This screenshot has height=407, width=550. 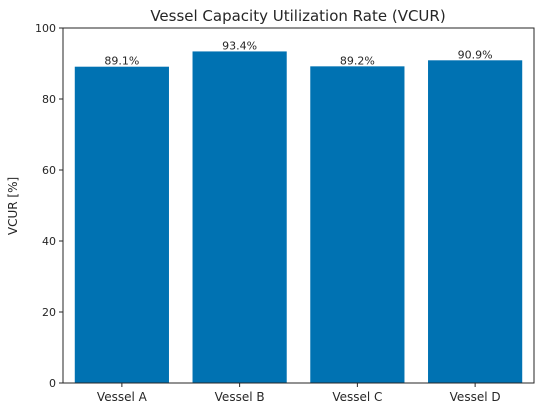 I want to click on chart-title: Vessel Capacity Utilization Rate (VCUR), so click(x=297, y=16).